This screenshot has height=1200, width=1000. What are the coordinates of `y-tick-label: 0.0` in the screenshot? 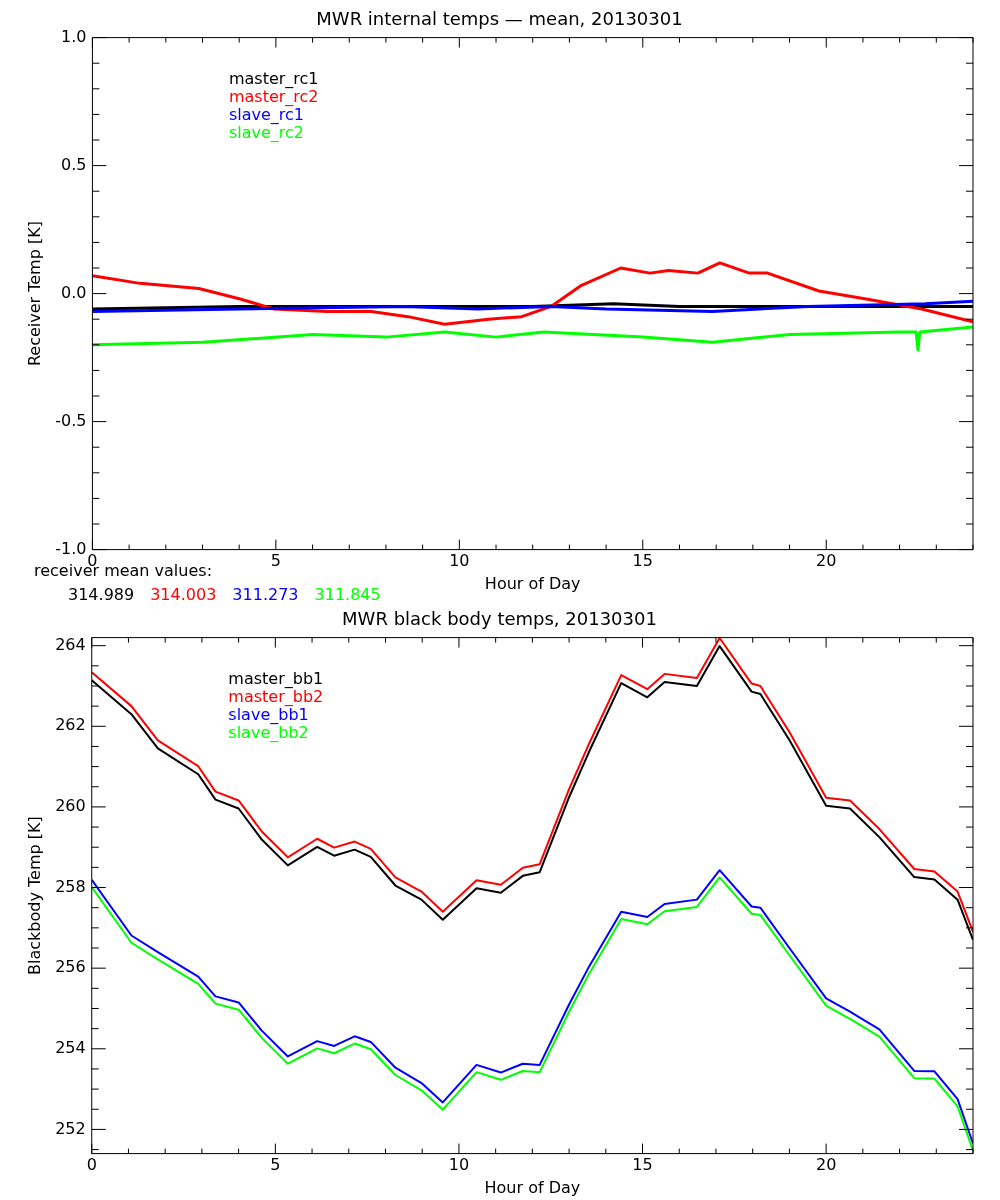 It's located at (73, 292).